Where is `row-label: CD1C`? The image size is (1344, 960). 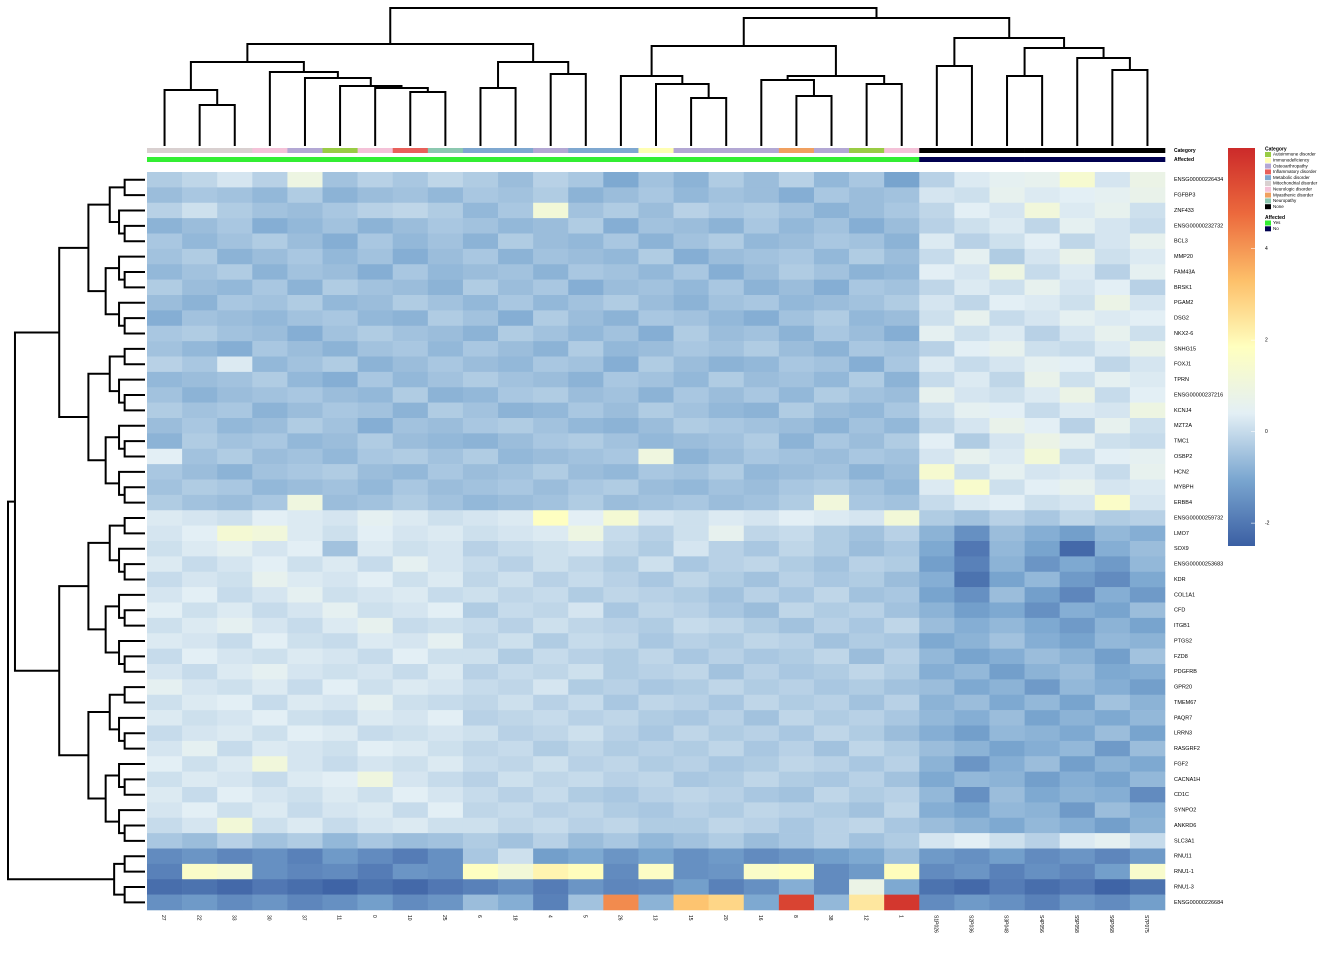
row-label: CD1C is located at coordinates (1181, 795).